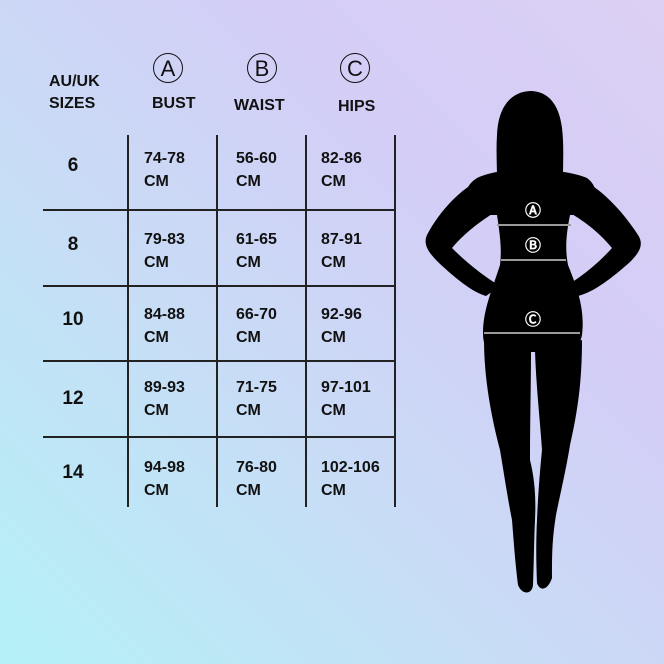  What do you see at coordinates (341, 158) in the screenshot?
I see `hips-cell-line: 82-86` at bounding box center [341, 158].